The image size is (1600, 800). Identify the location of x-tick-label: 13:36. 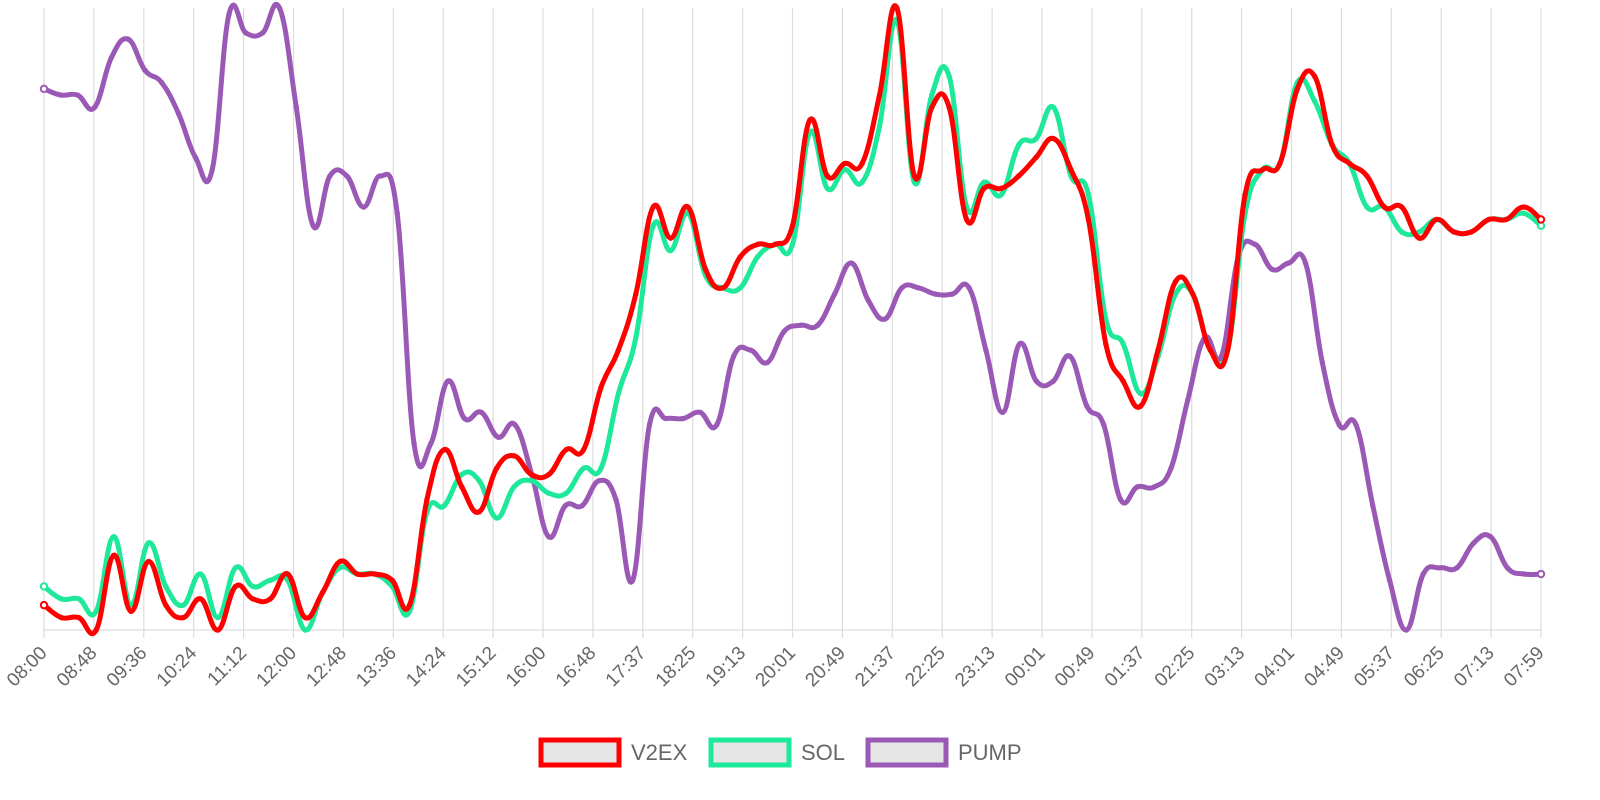
(376, 667).